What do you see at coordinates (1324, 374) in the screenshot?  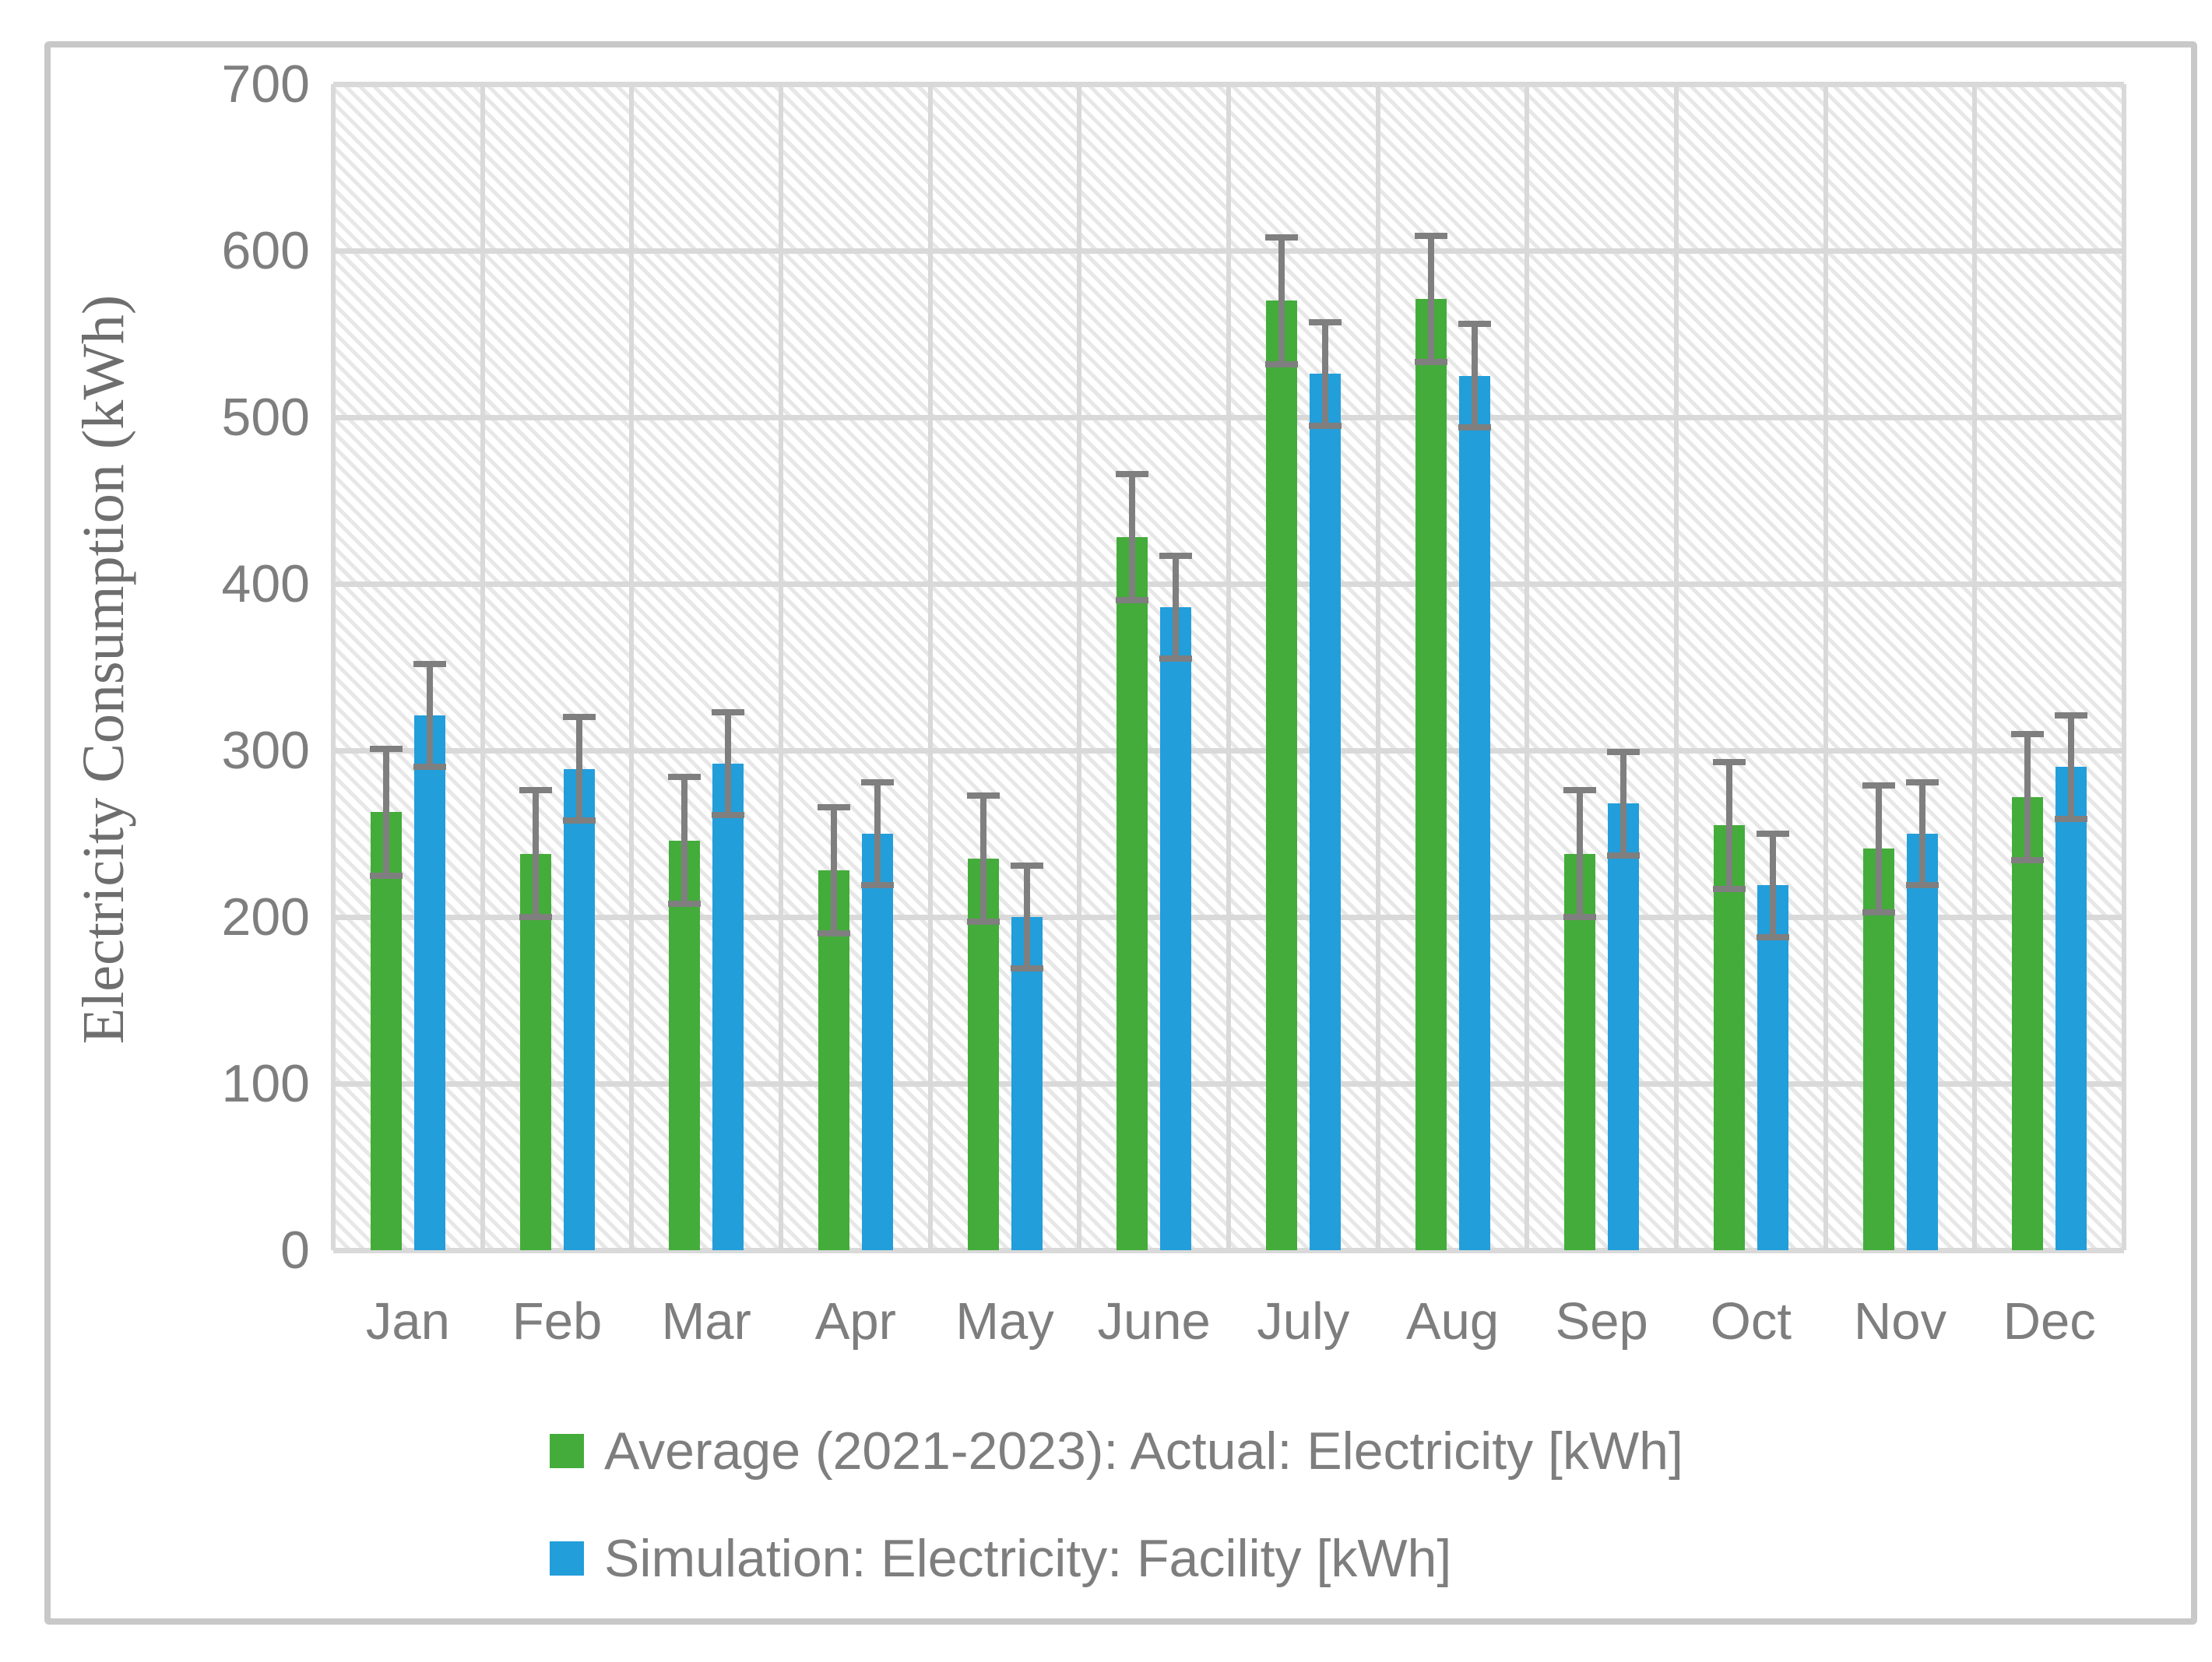 I see `error-bar-line-simulation-july` at bounding box center [1324, 374].